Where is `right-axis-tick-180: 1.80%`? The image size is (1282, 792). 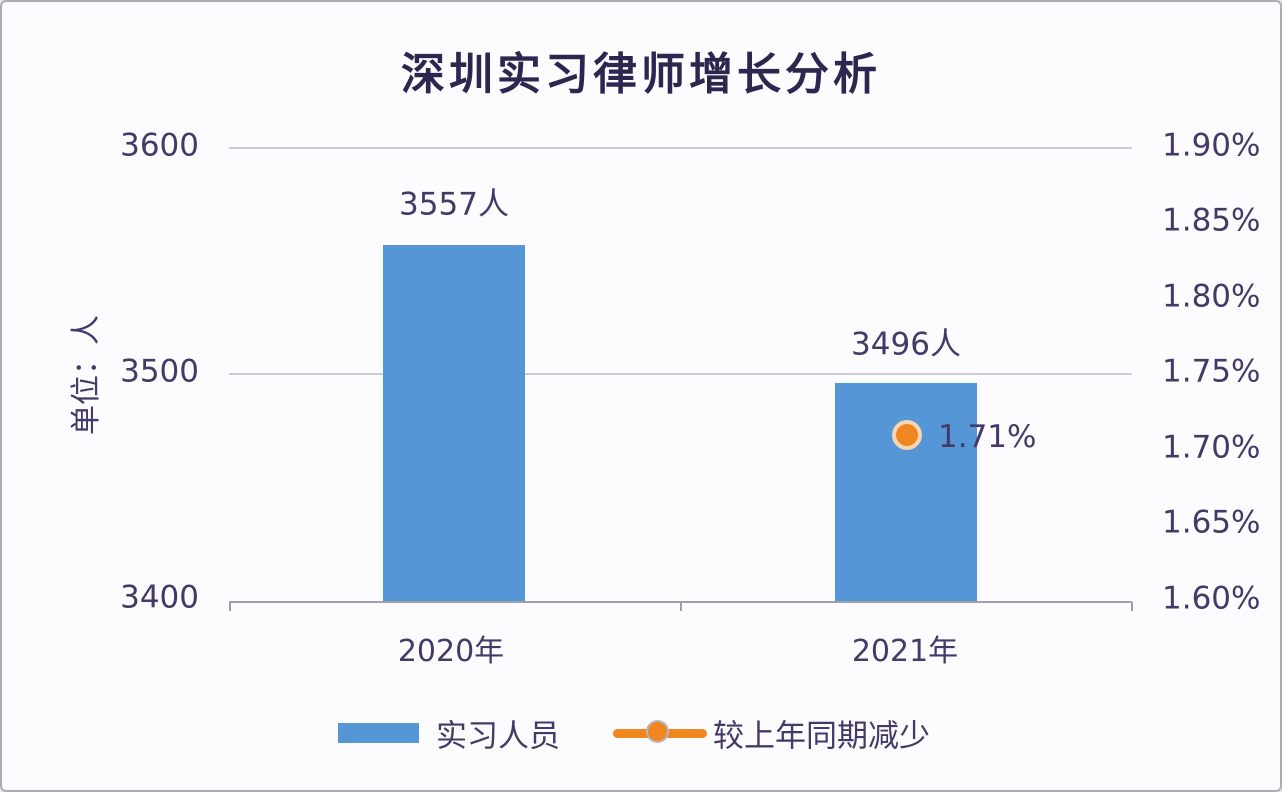
right-axis-tick-180: 1.80% is located at coordinates (1211, 296).